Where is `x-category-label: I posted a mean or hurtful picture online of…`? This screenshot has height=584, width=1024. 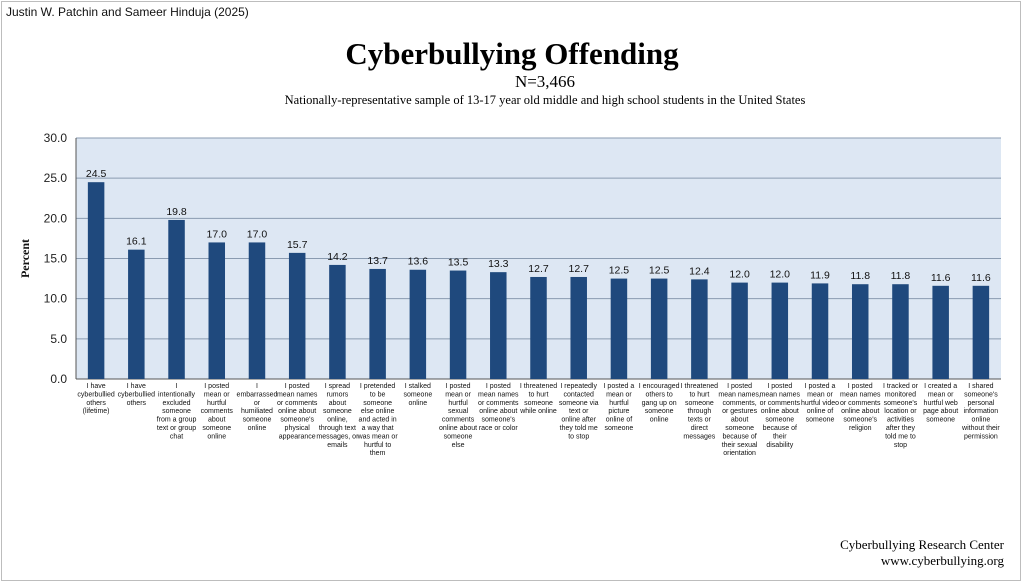
x-category-label: I posted a mean or hurtful picture online of… is located at coordinates (619, 407).